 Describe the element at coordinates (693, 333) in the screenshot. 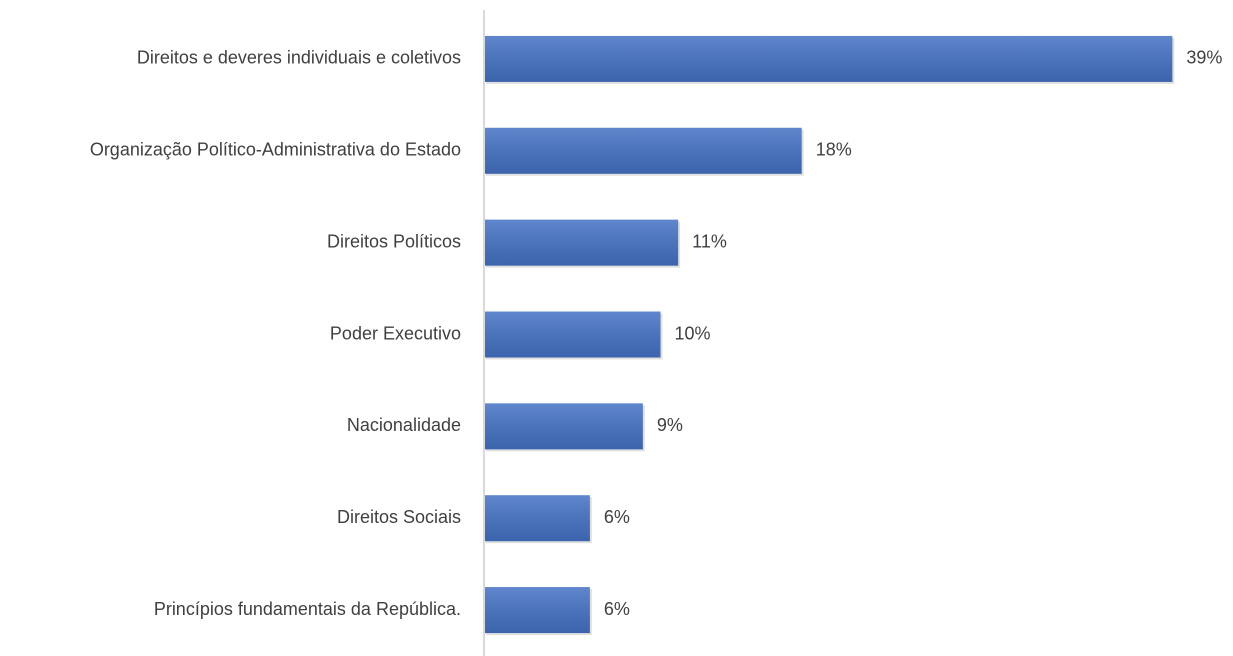

I see `value-label: 10%` at that location.